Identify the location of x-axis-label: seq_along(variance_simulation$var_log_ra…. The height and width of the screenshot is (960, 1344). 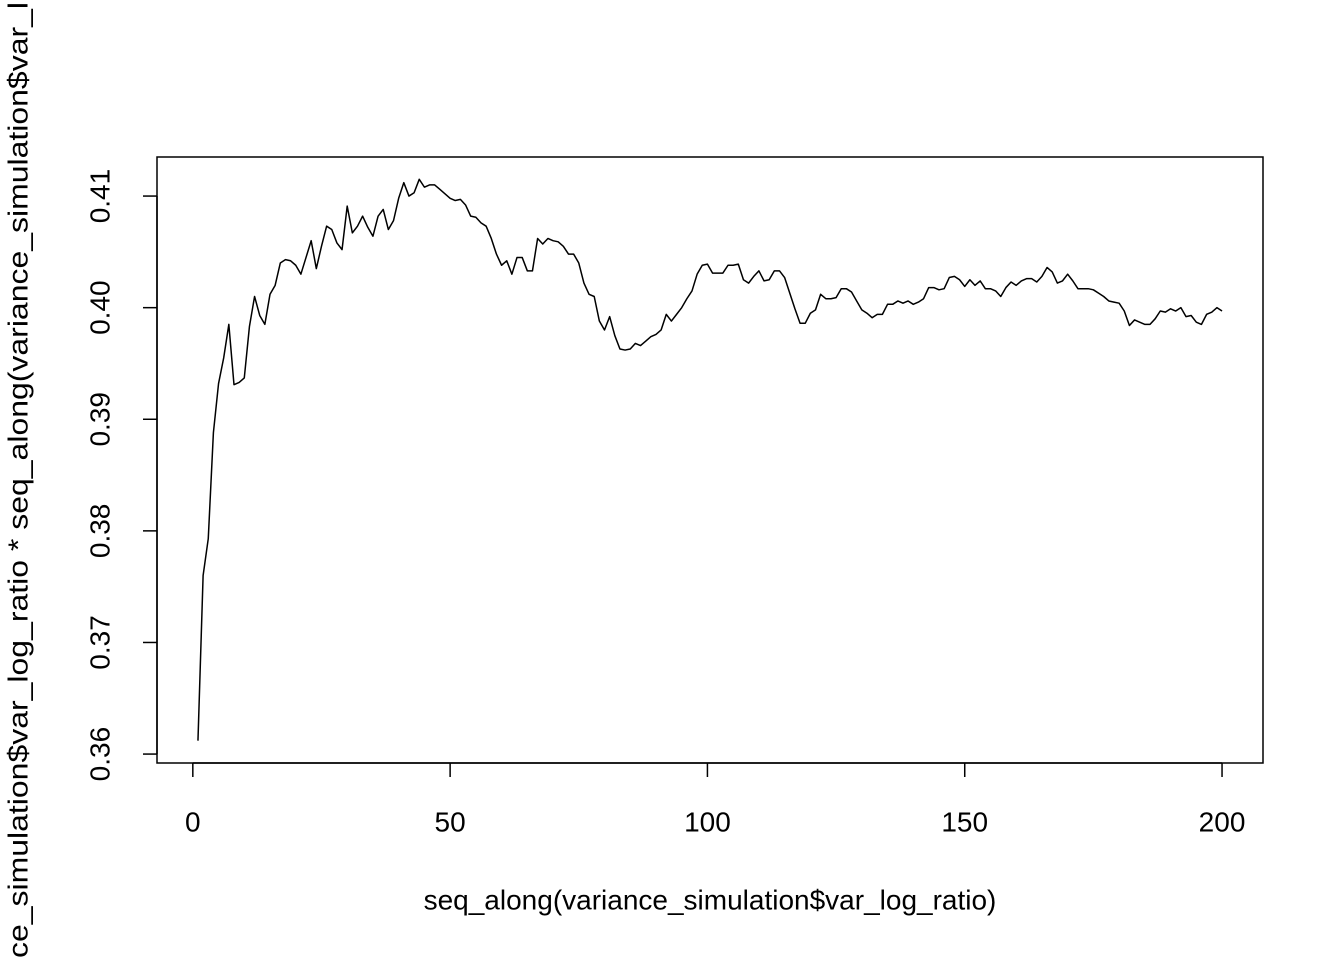
(710, 899).